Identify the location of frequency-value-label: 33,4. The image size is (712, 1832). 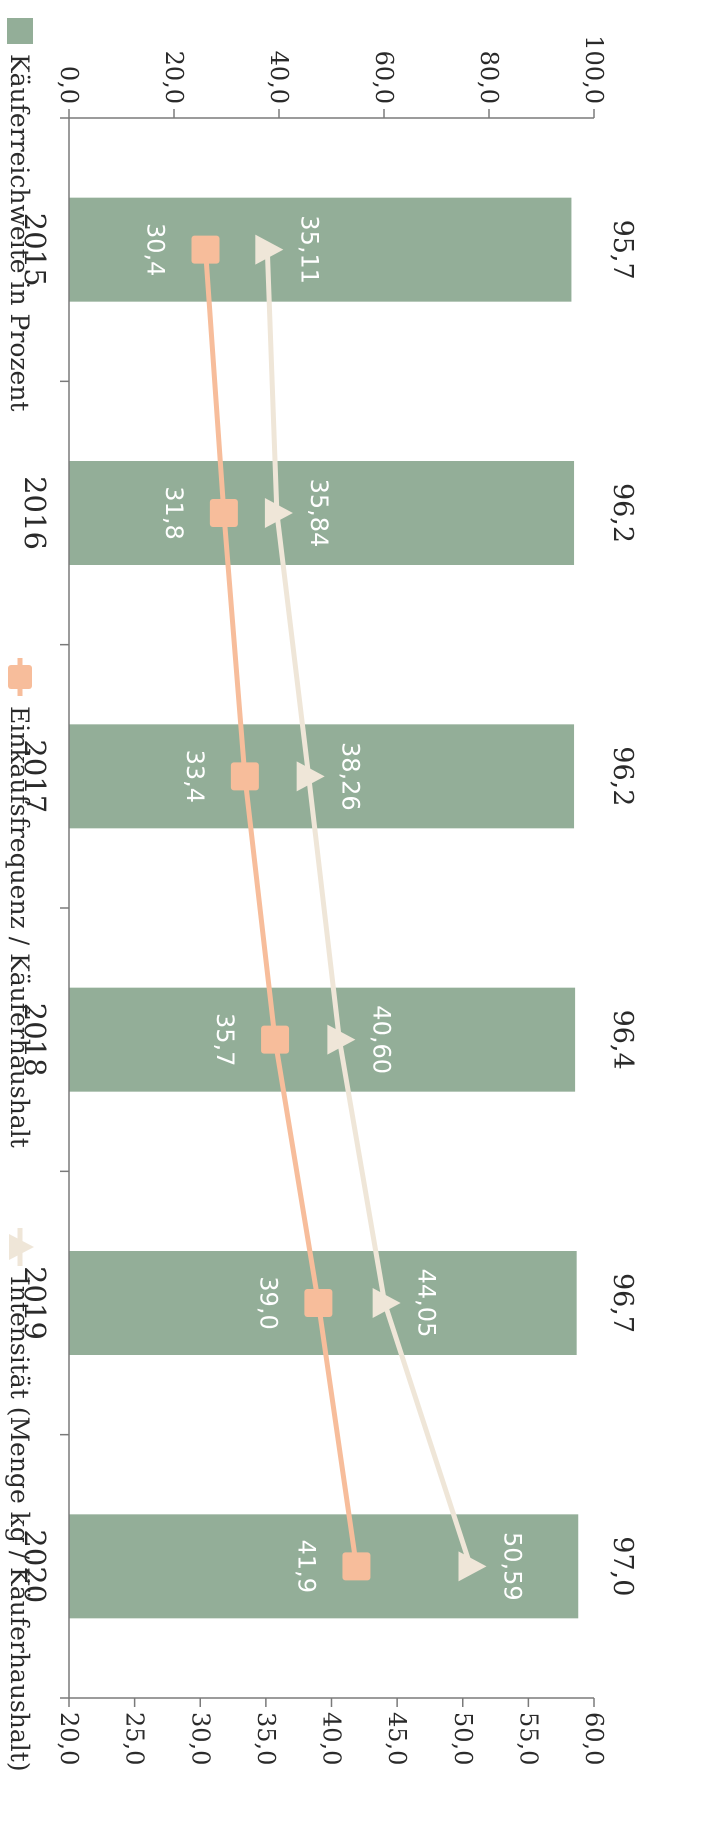
(195, 776).